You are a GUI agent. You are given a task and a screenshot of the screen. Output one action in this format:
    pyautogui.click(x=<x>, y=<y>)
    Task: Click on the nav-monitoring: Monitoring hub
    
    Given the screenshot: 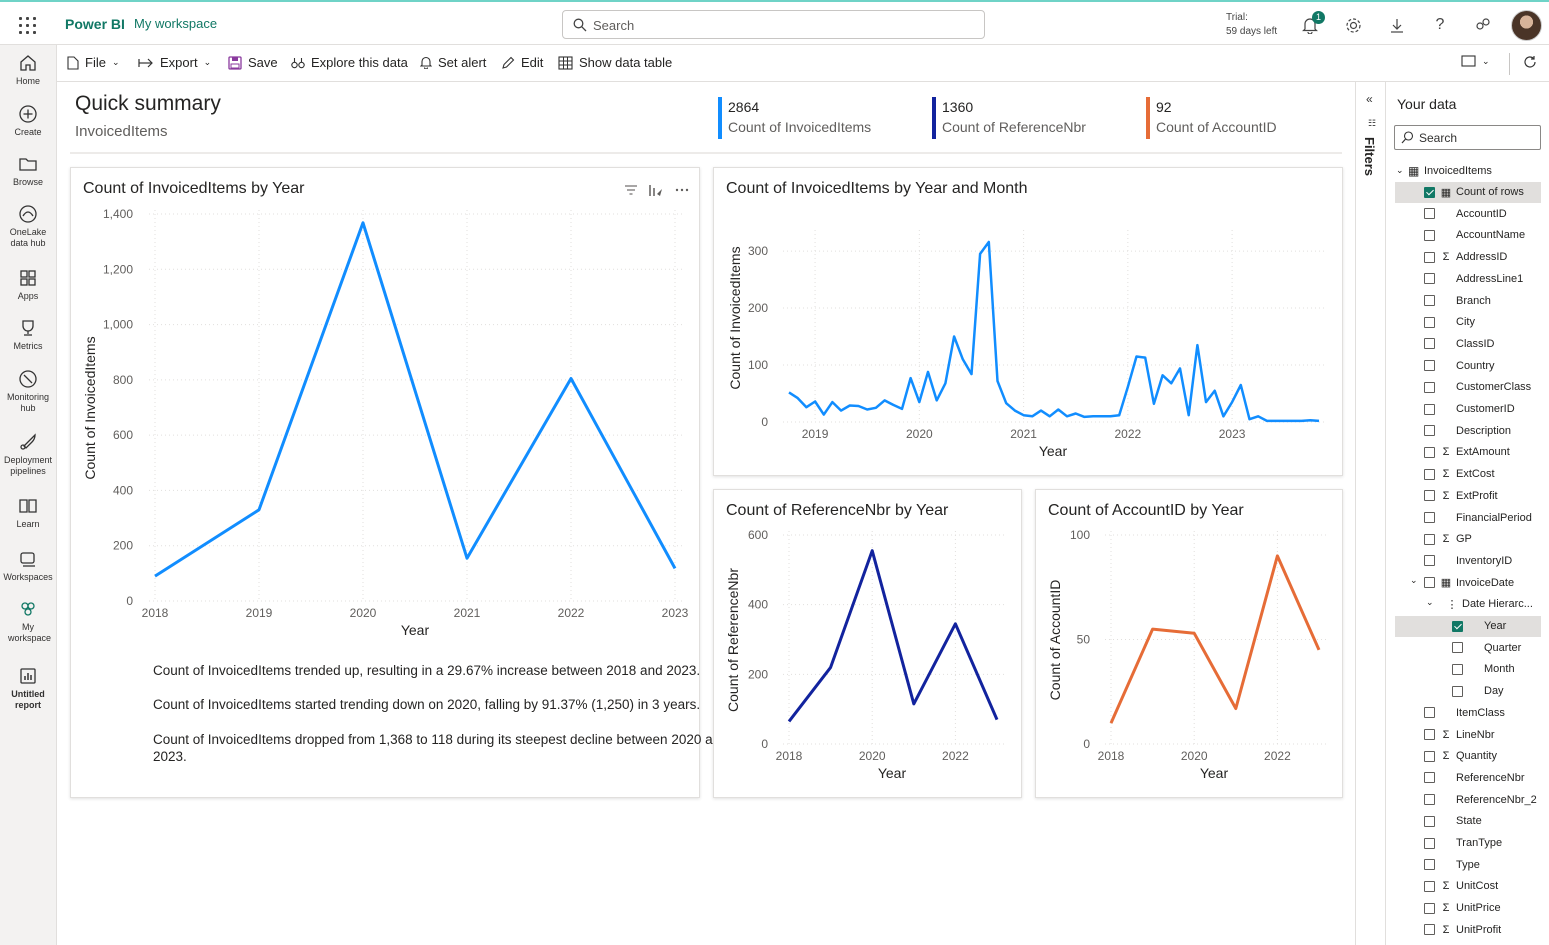 What is the action you would take?
    pyautogui.click(x=28, y=391)
    